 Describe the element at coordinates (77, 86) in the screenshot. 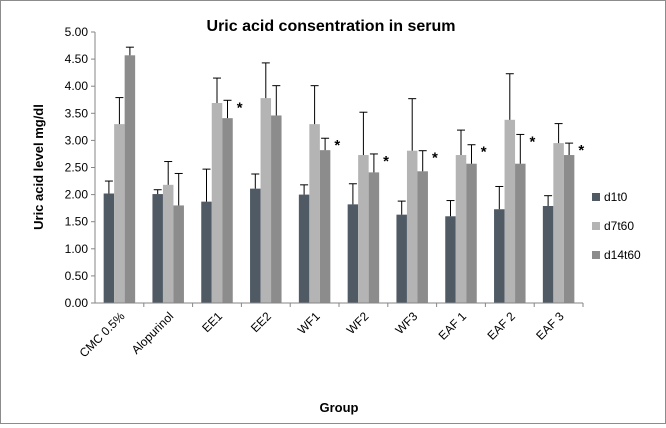

I see `y-tick-label: 4.00` at that location.